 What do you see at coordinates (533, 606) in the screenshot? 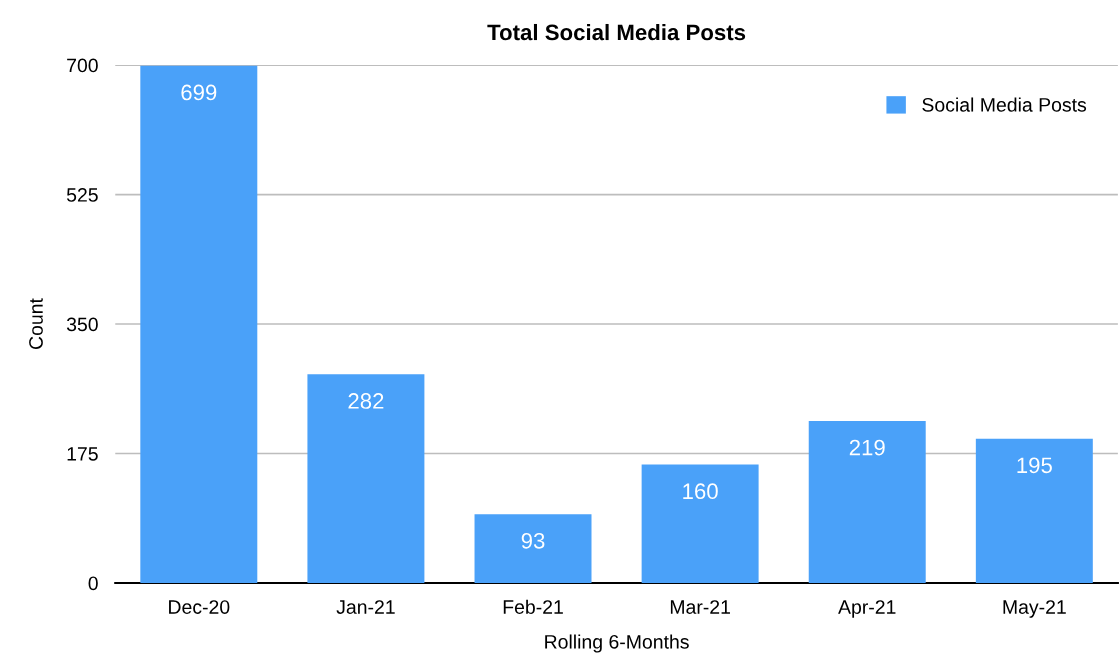
I see `x-tick-label: Feb-21` at bounding box center [533, 606].